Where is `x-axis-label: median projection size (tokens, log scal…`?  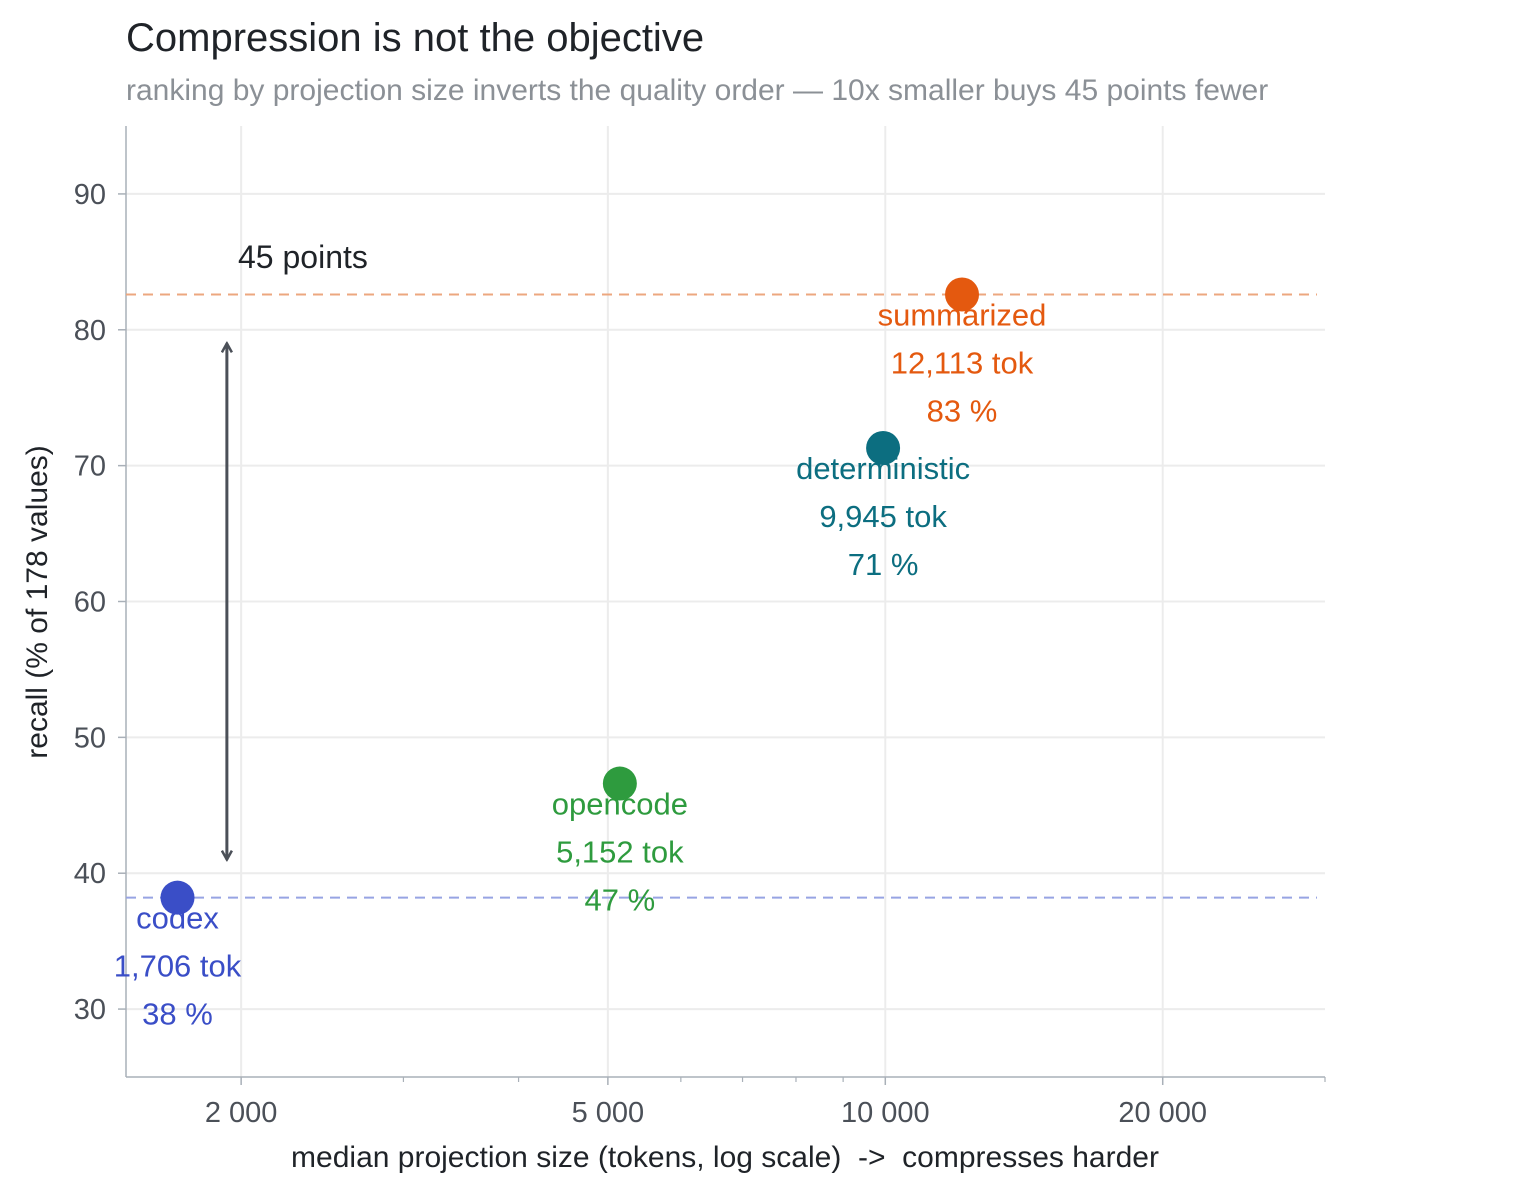
x-axis-label: median projection size (tokens, log scal… is located at coordinates (725, 1157).